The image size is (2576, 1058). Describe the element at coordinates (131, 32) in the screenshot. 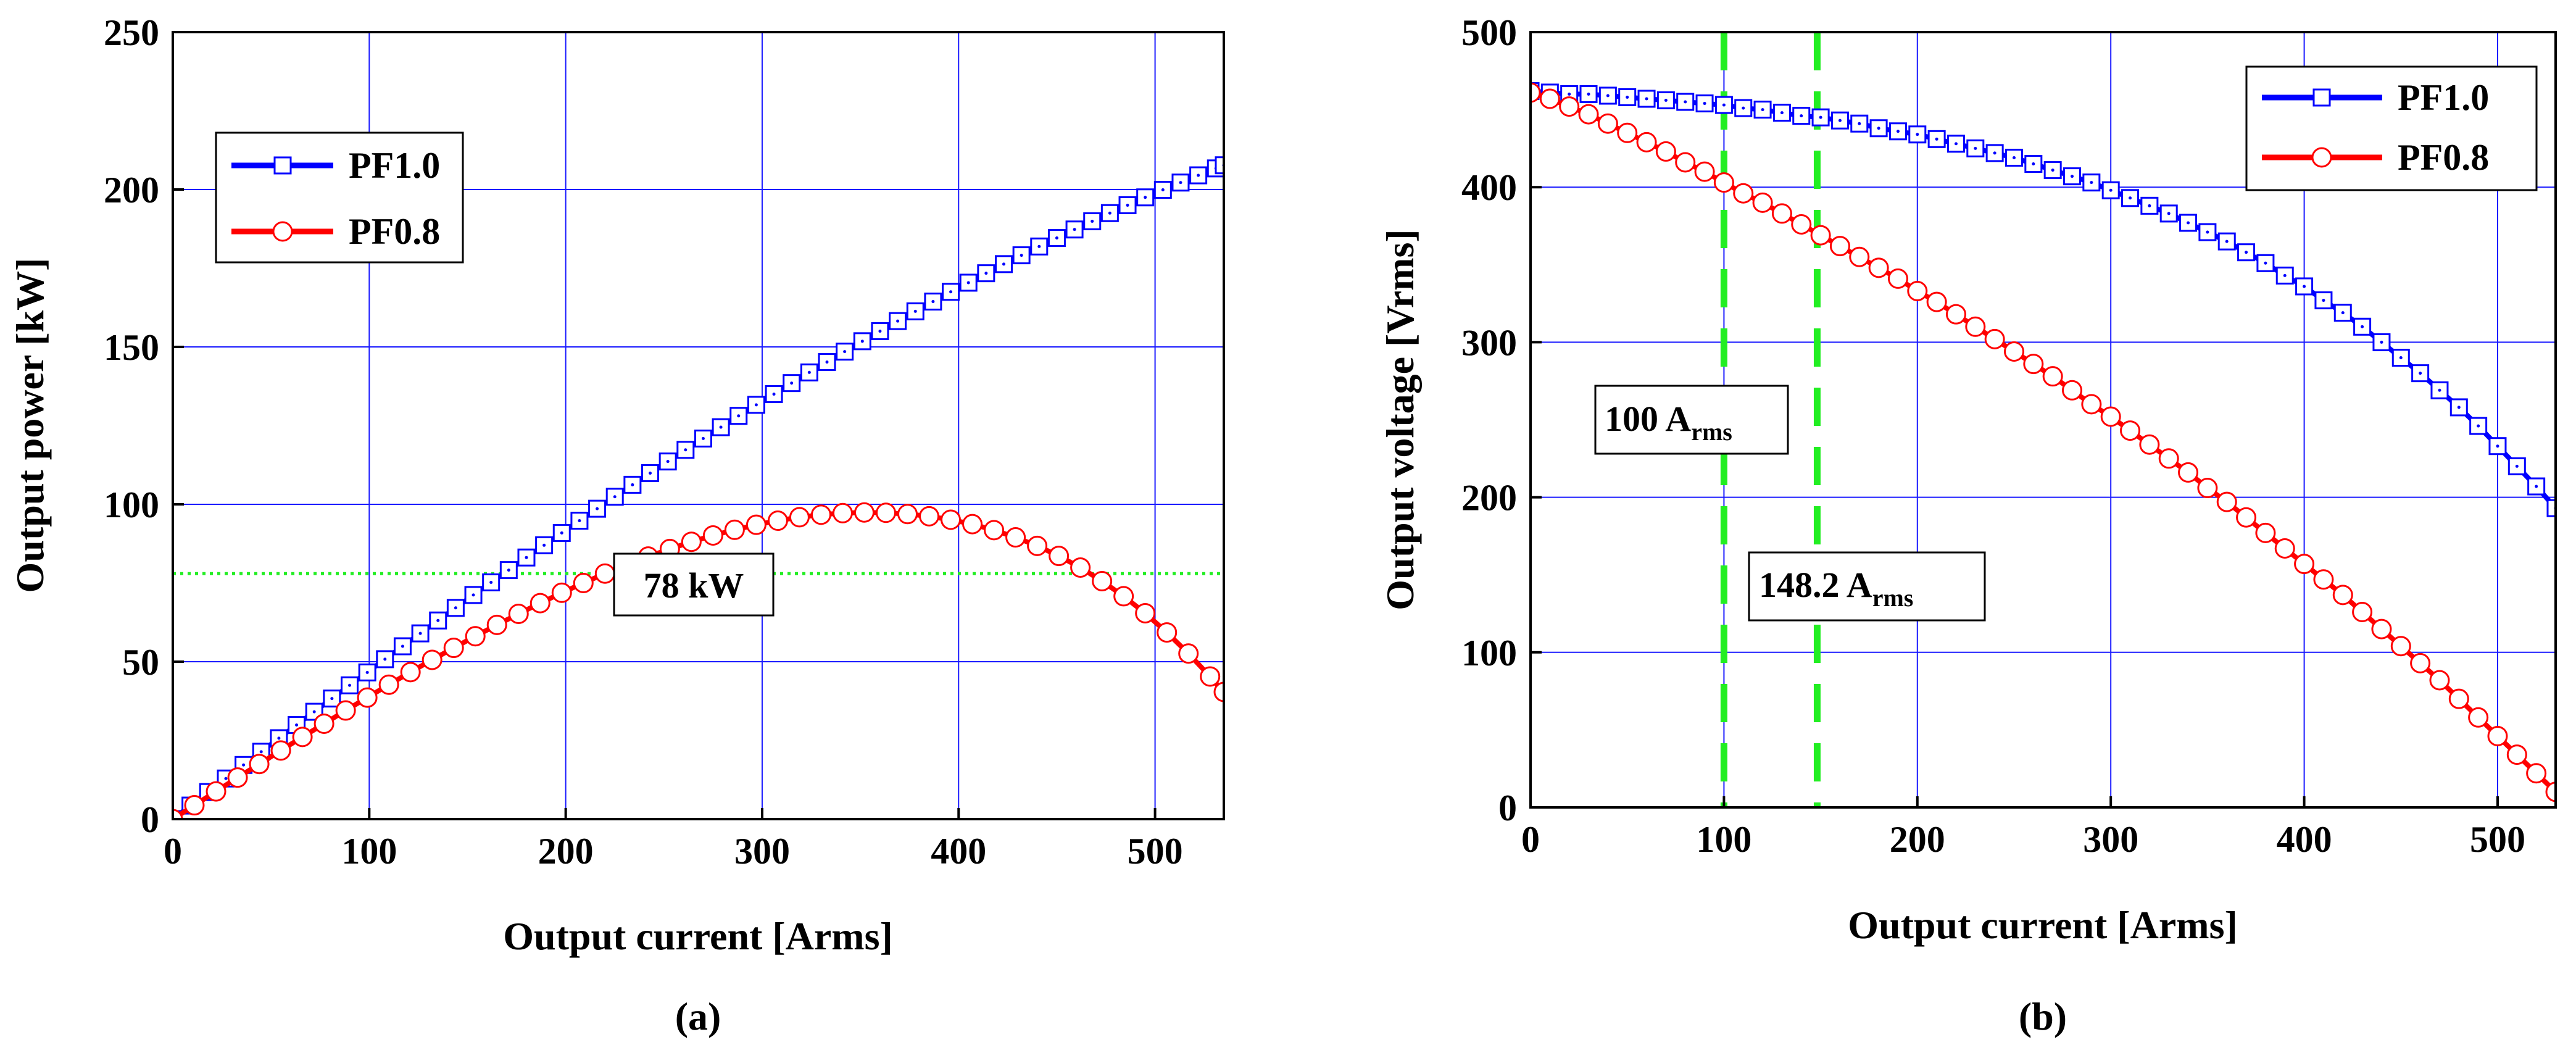

I see `y-tick-label: 250` at that location.